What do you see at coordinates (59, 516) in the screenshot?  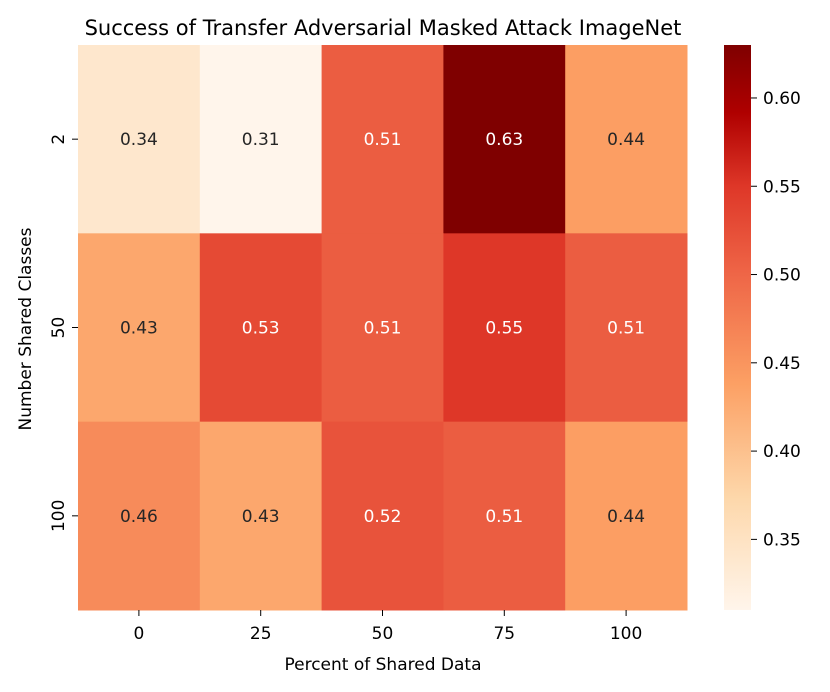 I see `y-tick-label: 100` at bounding box center [59, 516].